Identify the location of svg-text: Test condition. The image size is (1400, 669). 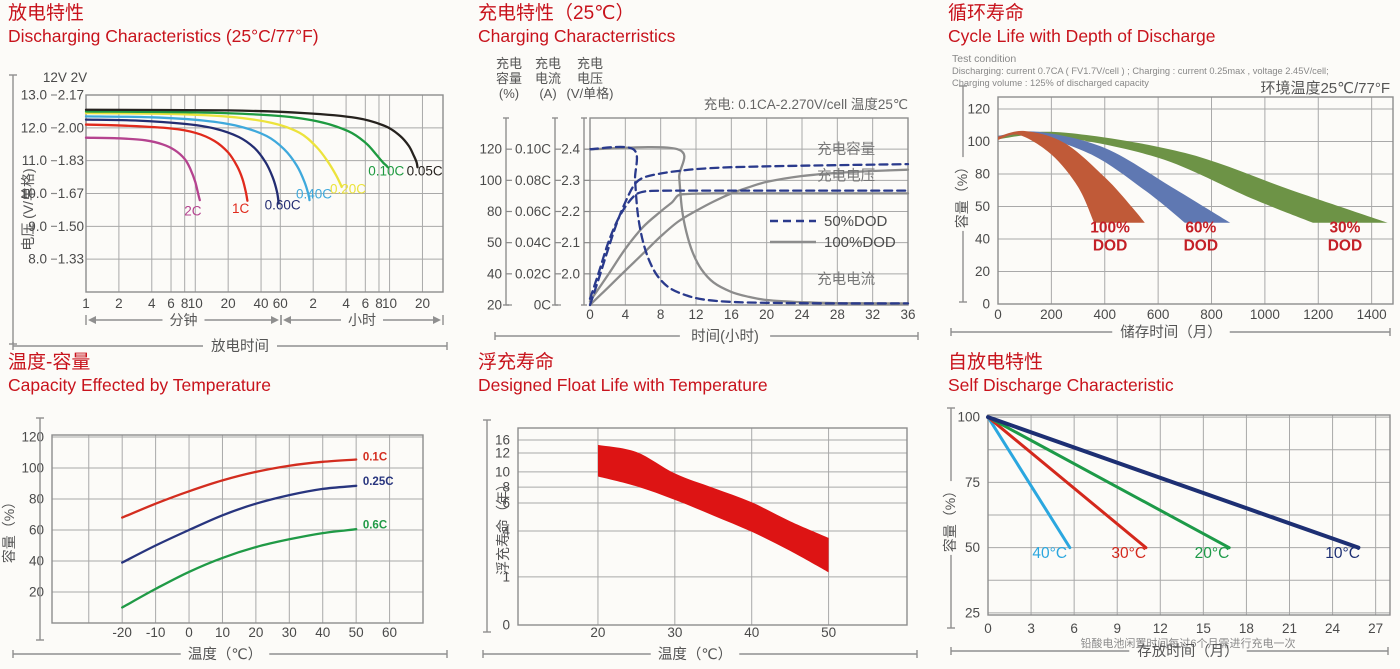
(984, 59).